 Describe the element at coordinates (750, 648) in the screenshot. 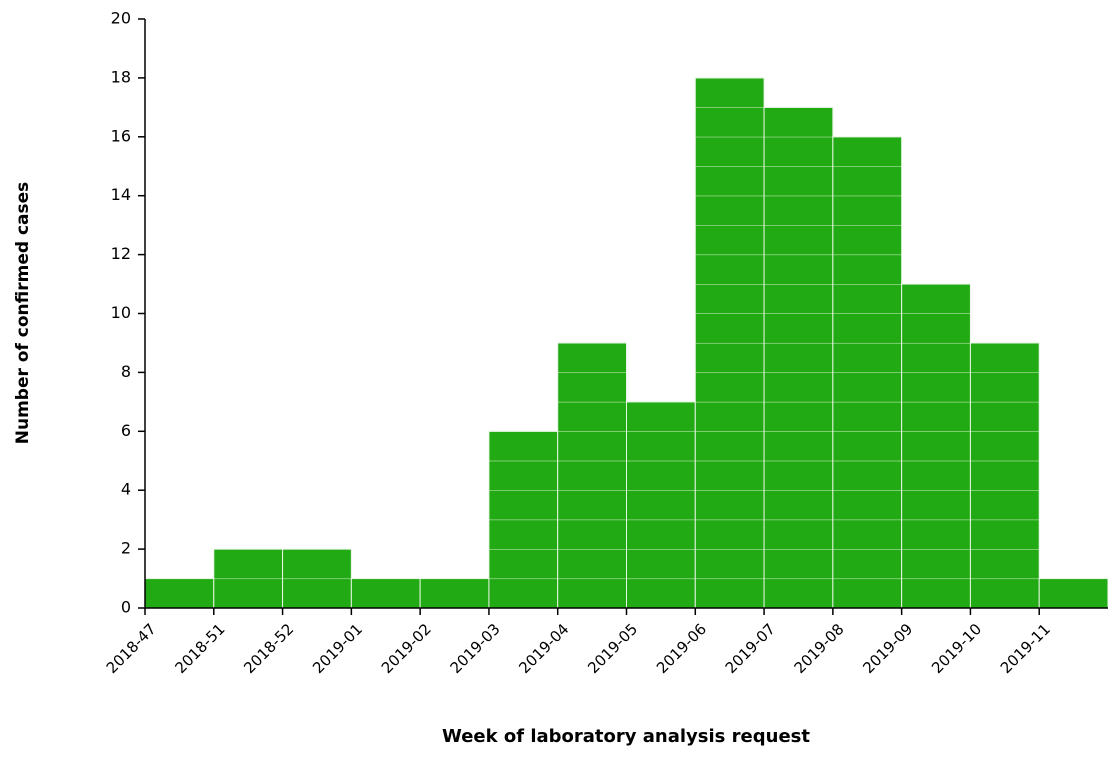

I see `x-tick-label: 2019-07` at that location.